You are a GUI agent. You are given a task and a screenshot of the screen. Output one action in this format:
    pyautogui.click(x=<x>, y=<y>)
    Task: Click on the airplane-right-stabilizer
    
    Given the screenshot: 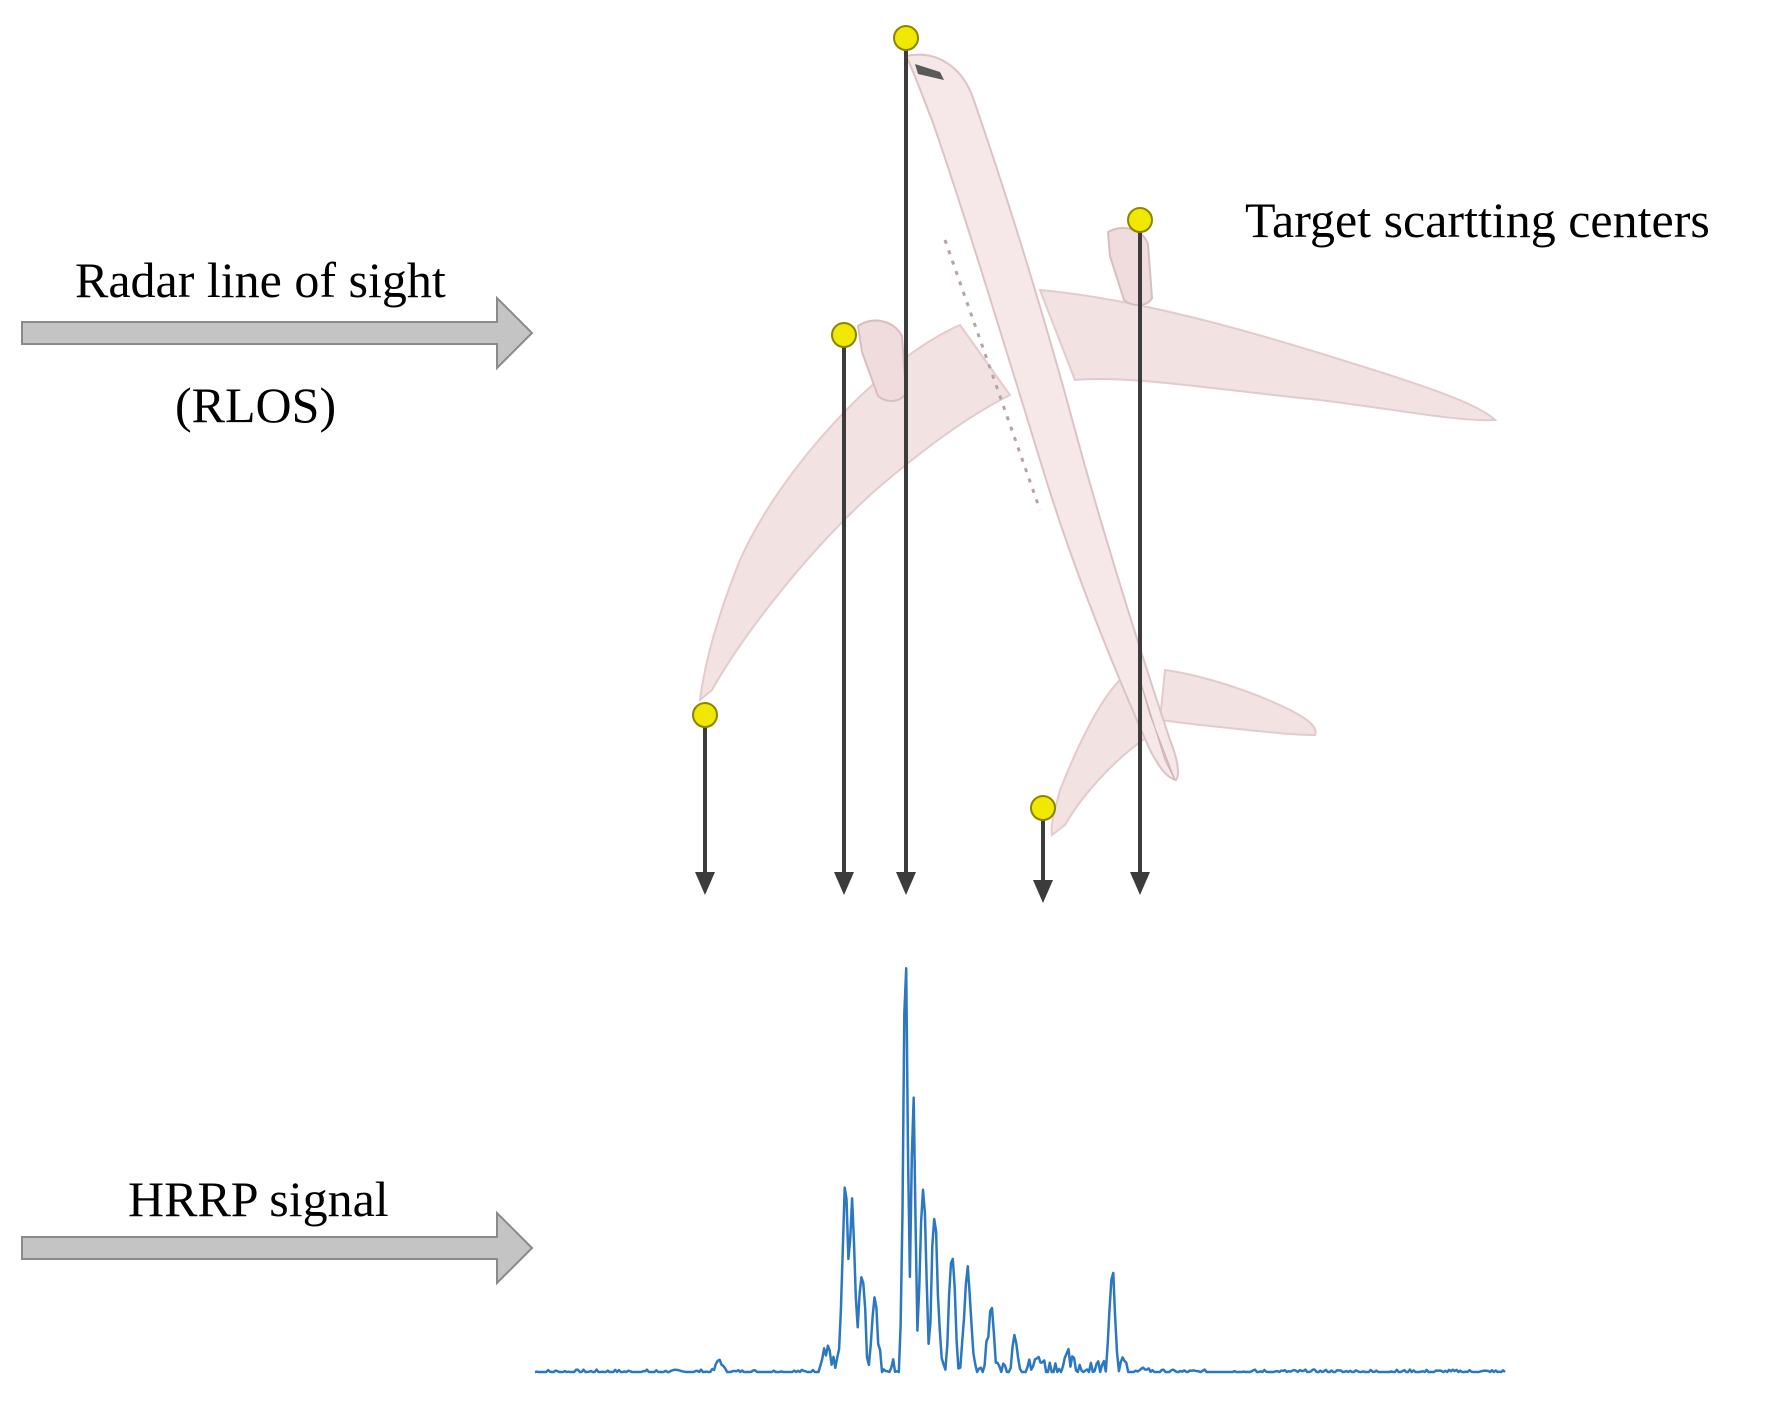 What is the action you would take?
    pyautogui.click(x=1237, y=702)
    